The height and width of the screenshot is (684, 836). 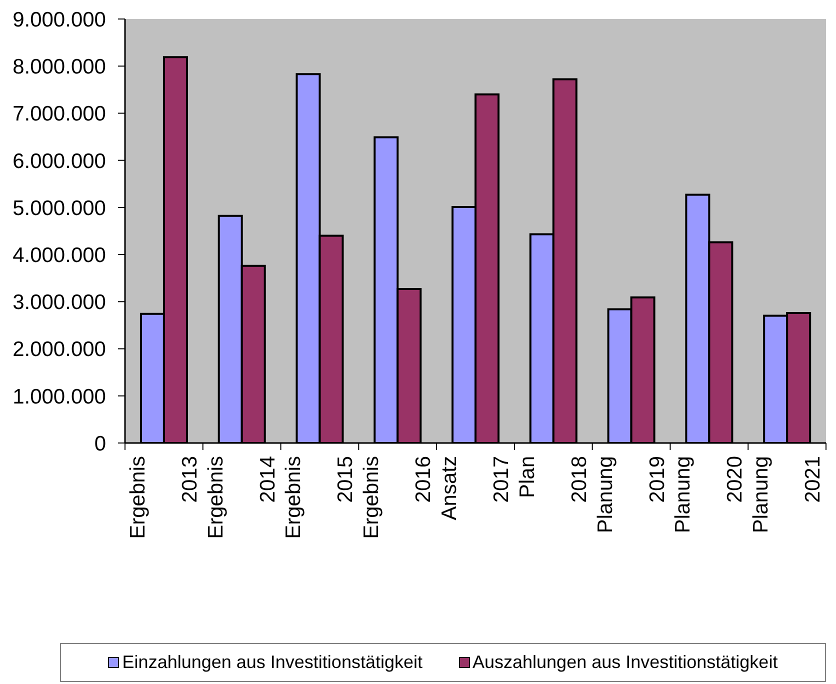 I want to click on y-tick-label: 4.000.000, so click(x=59, y=256).